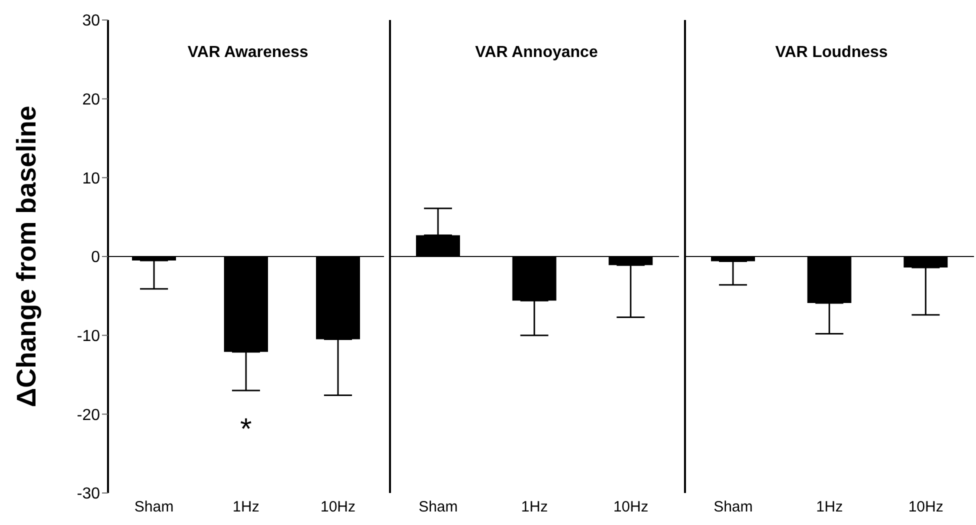 This screenshot has height=525, width=976. What do you see at coordinates (27, 257) in the screenshot?
I see `y-axis-title: ΔChange from baseline` at bounding box center [27, 257].